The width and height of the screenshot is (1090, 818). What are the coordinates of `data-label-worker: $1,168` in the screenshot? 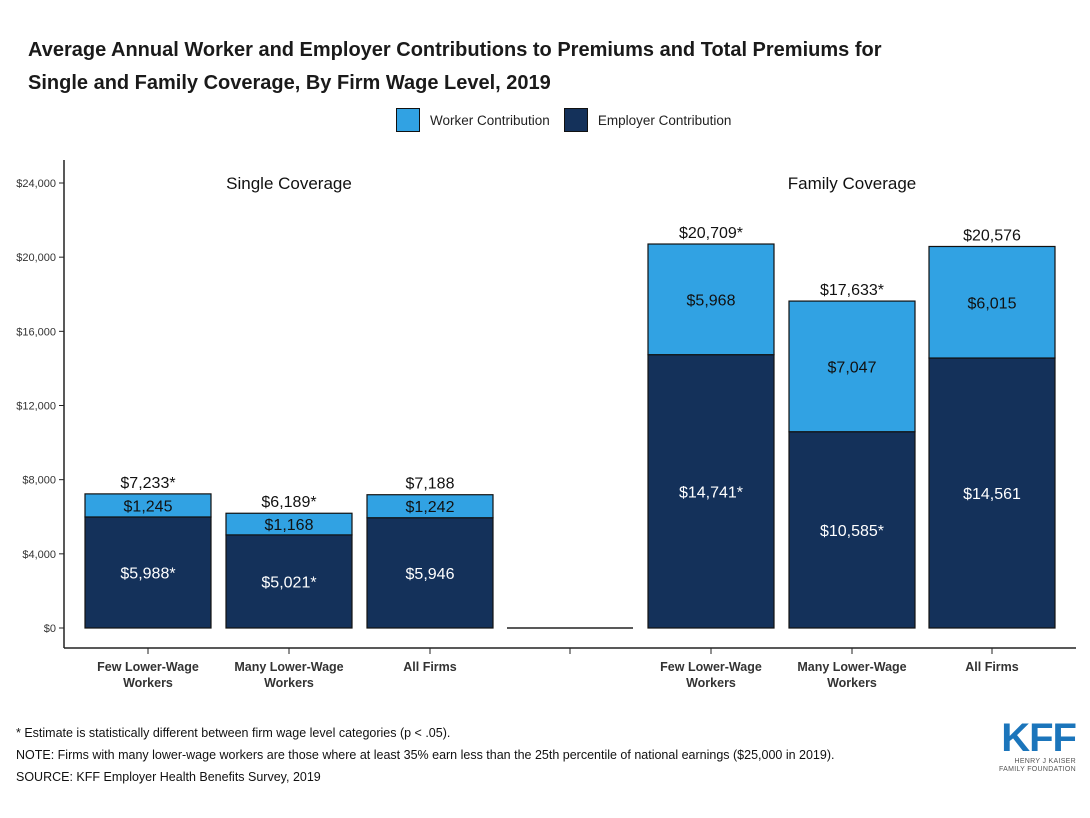 It's located at (289, 525).